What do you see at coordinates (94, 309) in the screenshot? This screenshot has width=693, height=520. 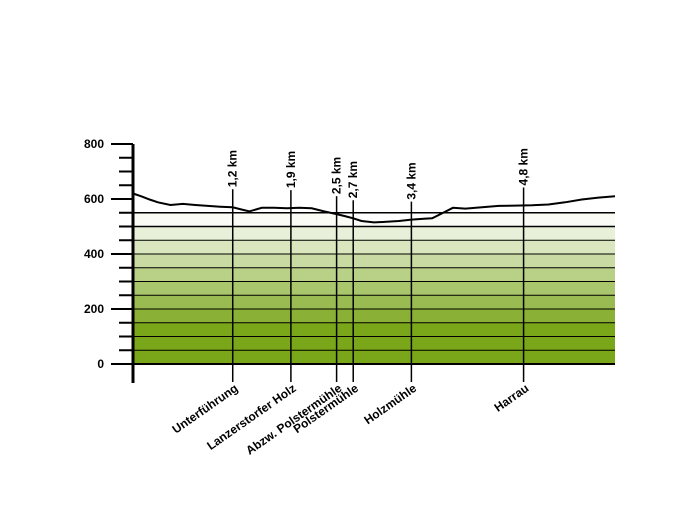 I see `y-tick-label: 200` at bounding box center [94, 309].